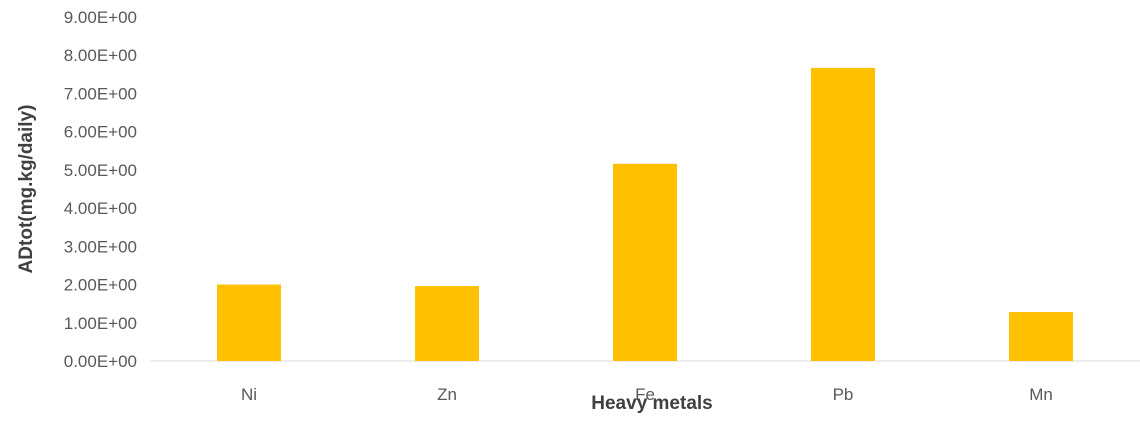 Image resolution: width=1140 pixels, height=422 pixels. I want to click on y-tick-label: 4.00E+00, so click(100, 208).